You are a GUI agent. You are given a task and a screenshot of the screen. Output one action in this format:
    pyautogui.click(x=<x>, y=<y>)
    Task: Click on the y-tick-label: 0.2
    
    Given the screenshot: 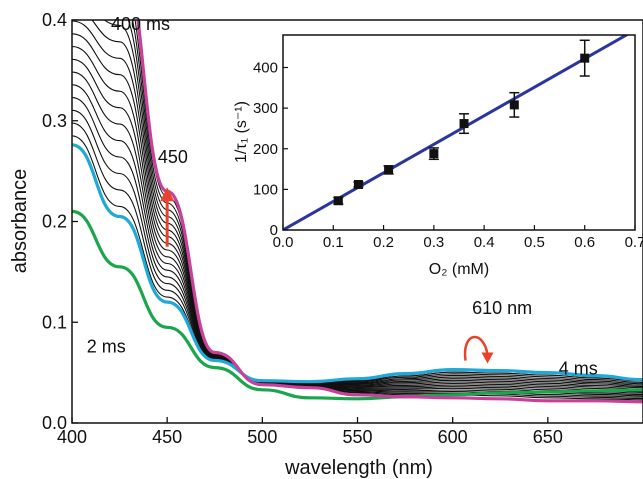 What is the action you would take?
    pyautogui.click(x=54, y=222)
    